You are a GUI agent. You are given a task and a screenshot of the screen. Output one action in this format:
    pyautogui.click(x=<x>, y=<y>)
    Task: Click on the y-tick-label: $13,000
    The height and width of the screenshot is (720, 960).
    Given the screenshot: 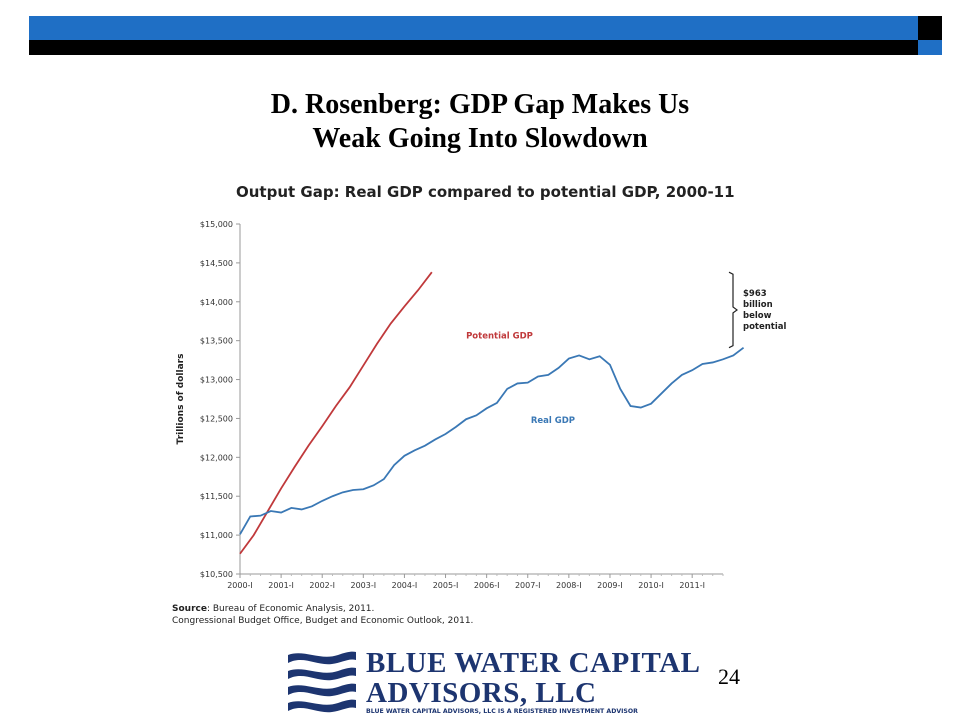 What is the action you would take?
    pyautogui.click(x=216, y=380)
    